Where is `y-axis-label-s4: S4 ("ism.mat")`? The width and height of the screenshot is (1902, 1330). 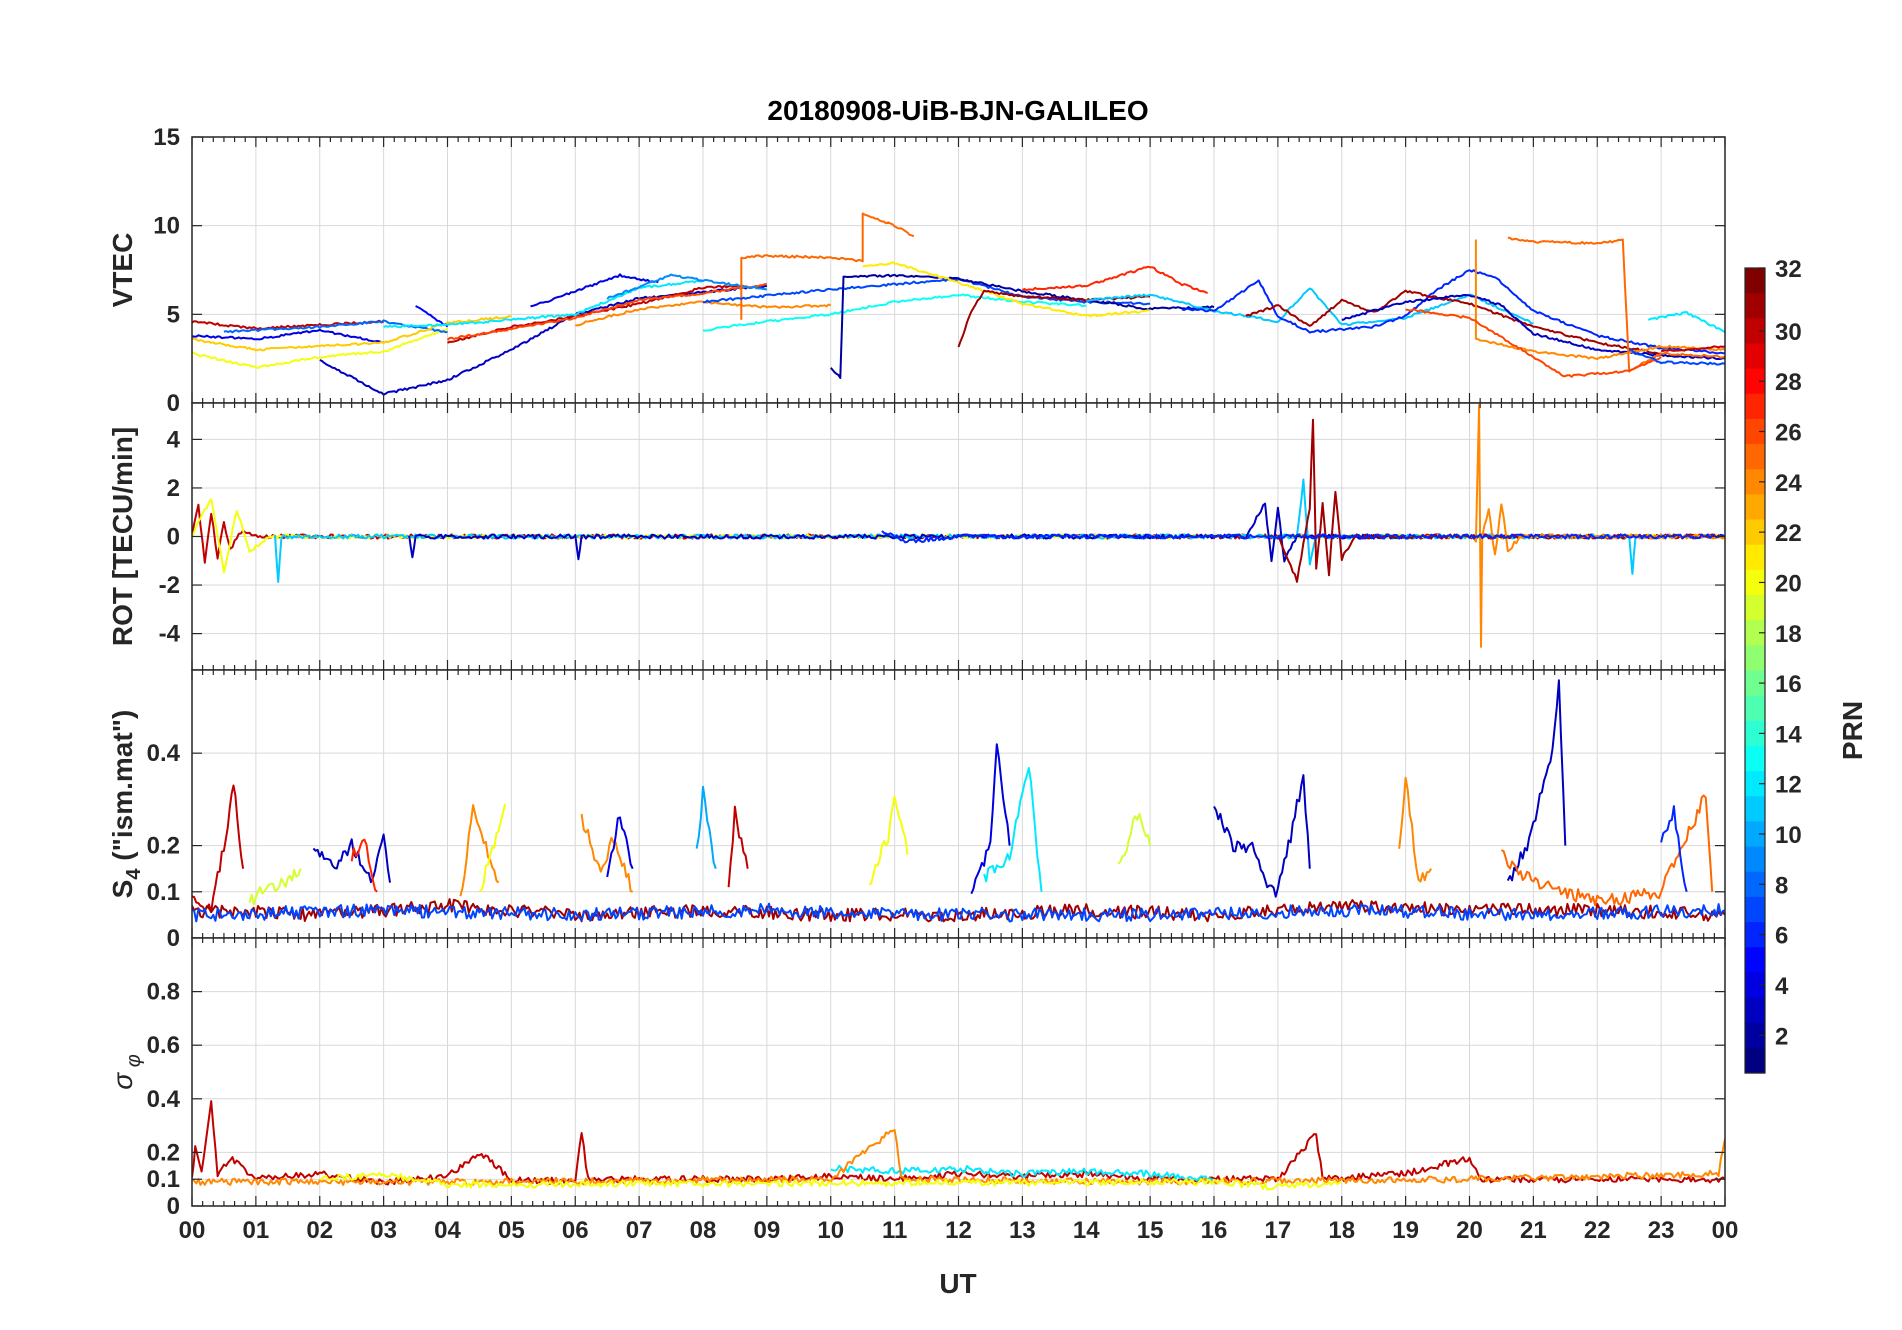
y-axis-label-s4: S4 ("ism.mat") is located at coordinates (126, 804).